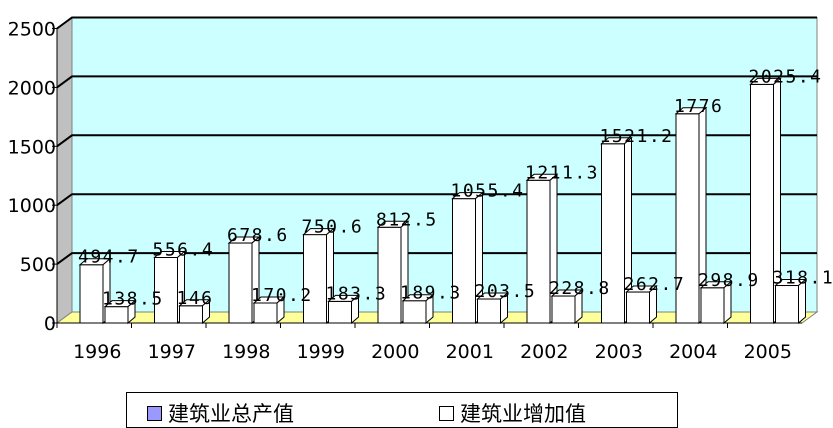 This screenshot has height=428, width=833. I want to click on x-tick-label: 2003, so click(619, 352).